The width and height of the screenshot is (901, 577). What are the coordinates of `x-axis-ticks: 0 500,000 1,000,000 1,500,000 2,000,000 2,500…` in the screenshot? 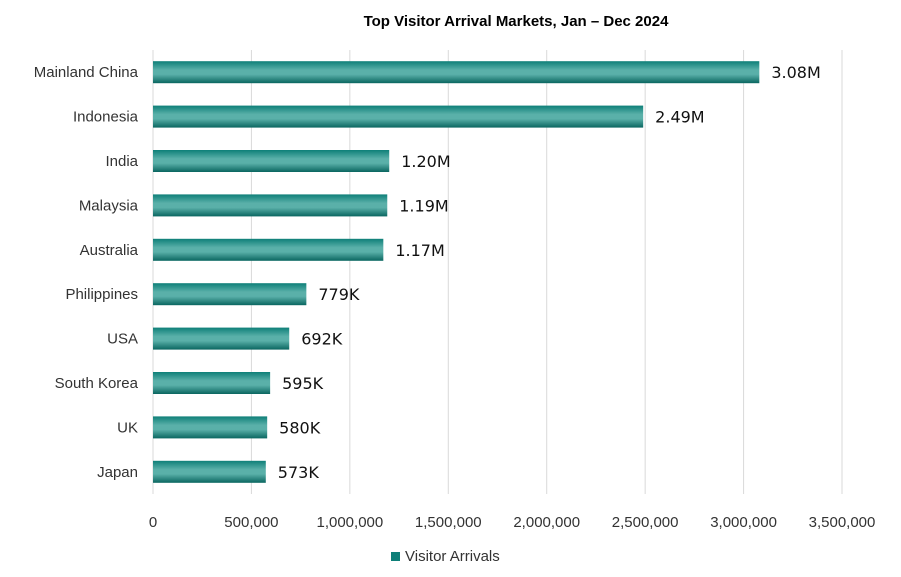 It's located at (512, 522).